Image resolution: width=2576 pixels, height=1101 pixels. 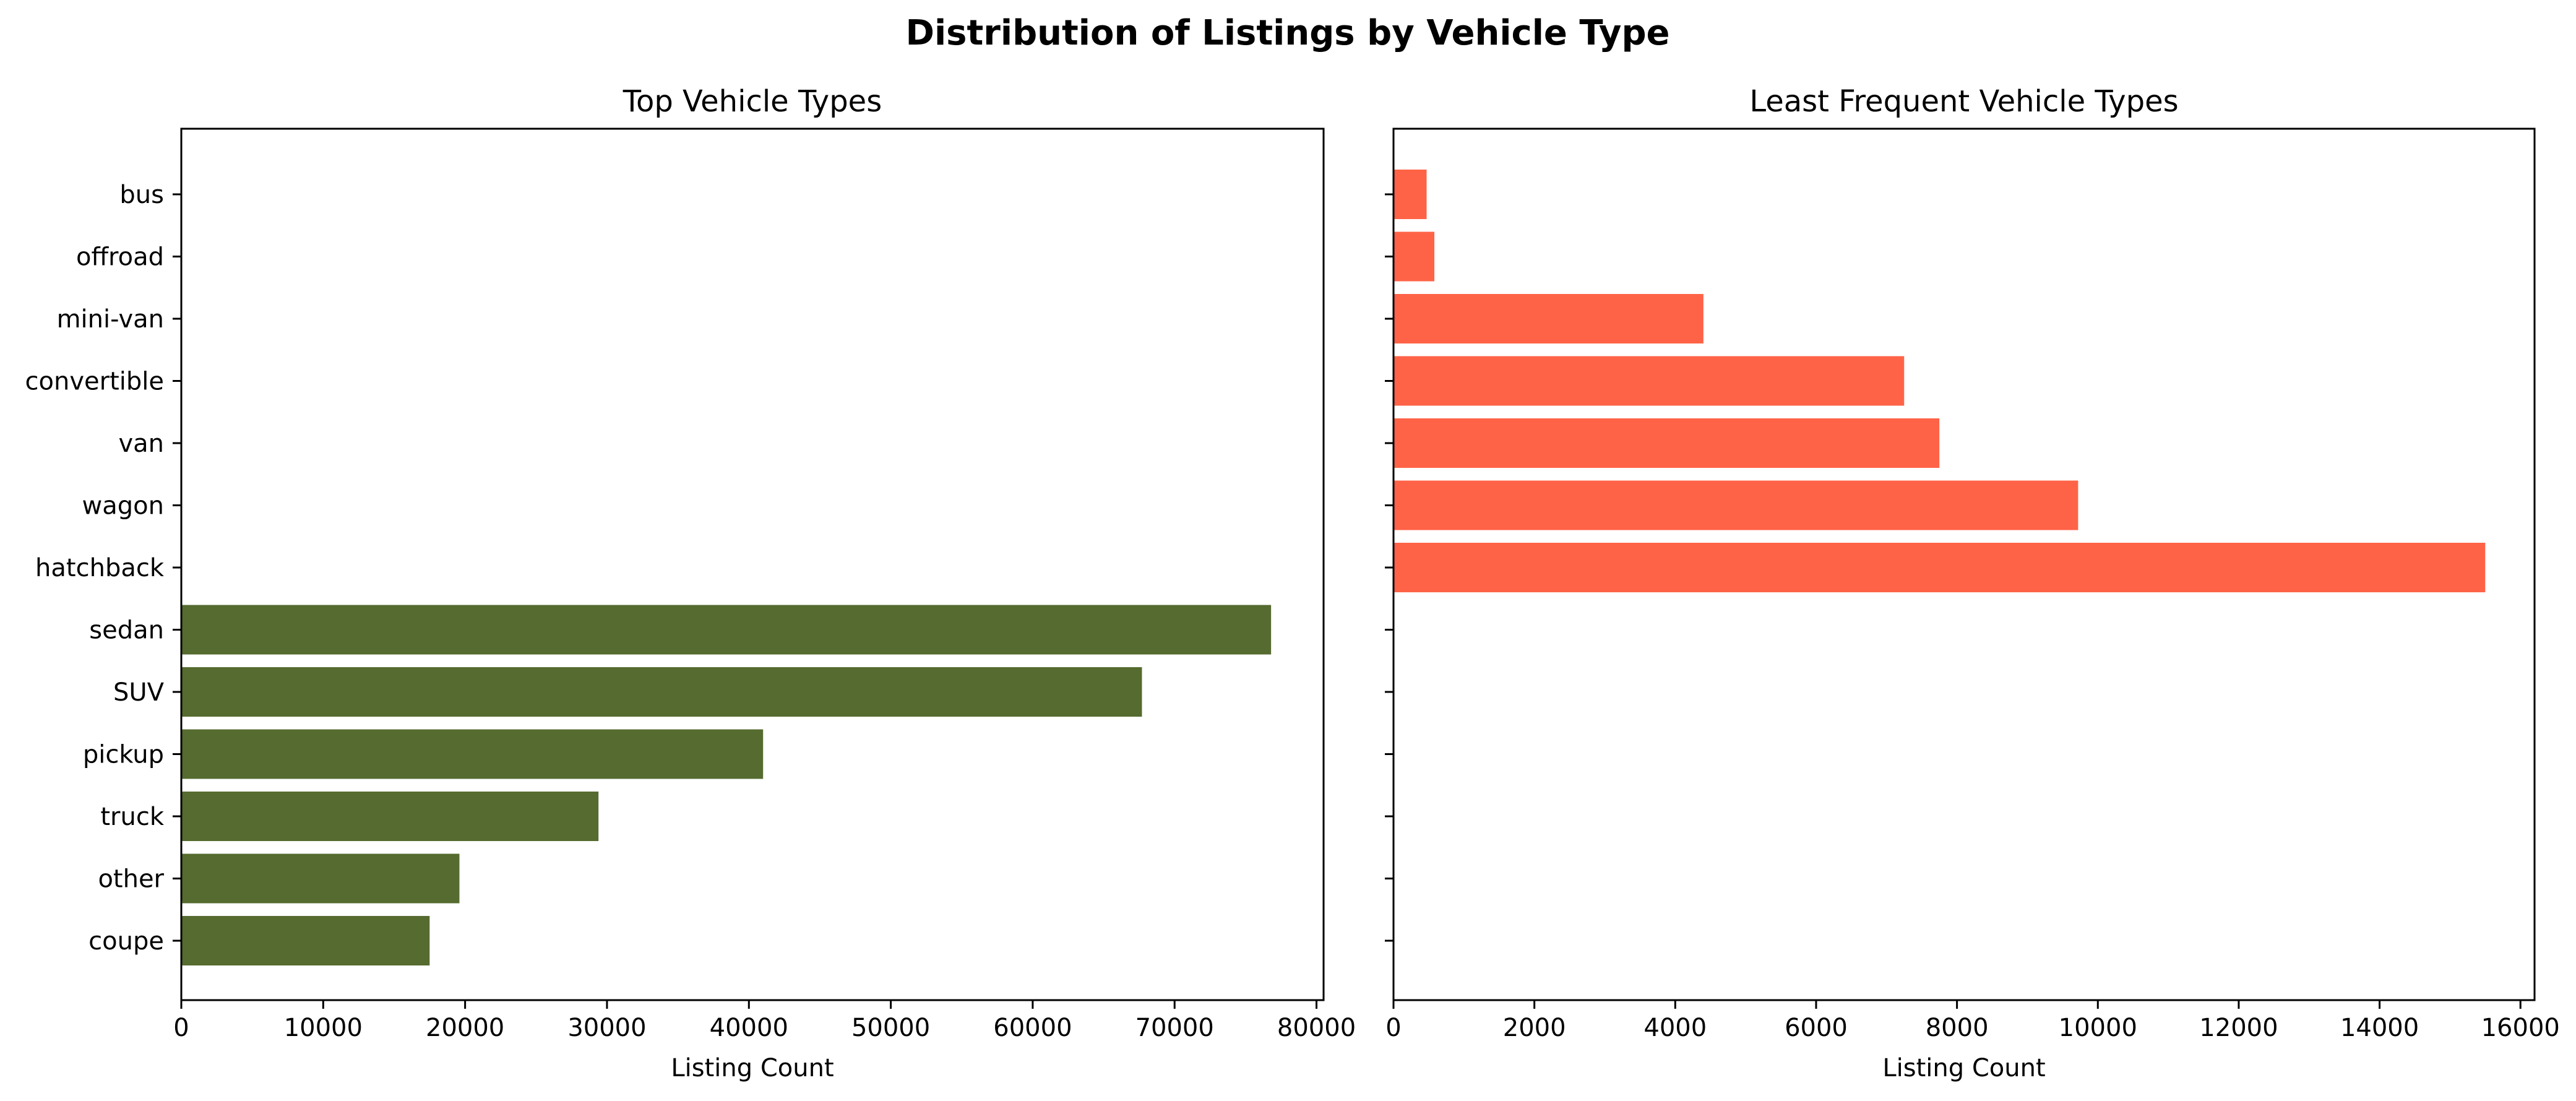 I want to click on x-tick-label-8000: 8000, so click(x=1957, y=1028).